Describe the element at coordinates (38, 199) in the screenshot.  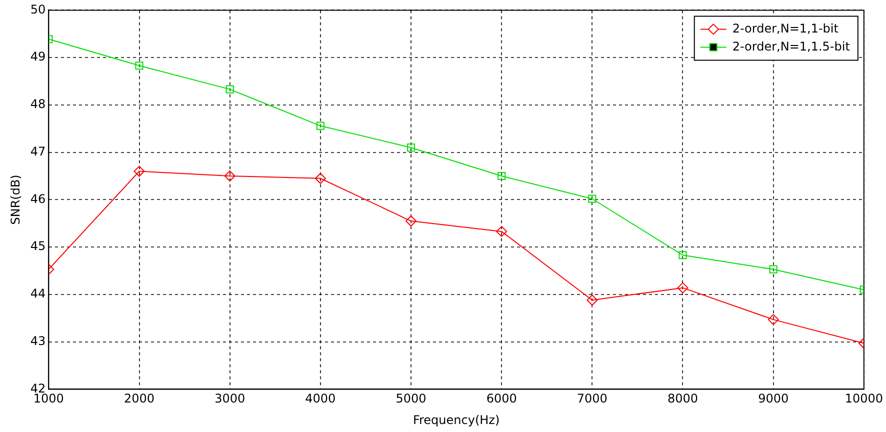
I see `y-tick-label: 46` at that location.